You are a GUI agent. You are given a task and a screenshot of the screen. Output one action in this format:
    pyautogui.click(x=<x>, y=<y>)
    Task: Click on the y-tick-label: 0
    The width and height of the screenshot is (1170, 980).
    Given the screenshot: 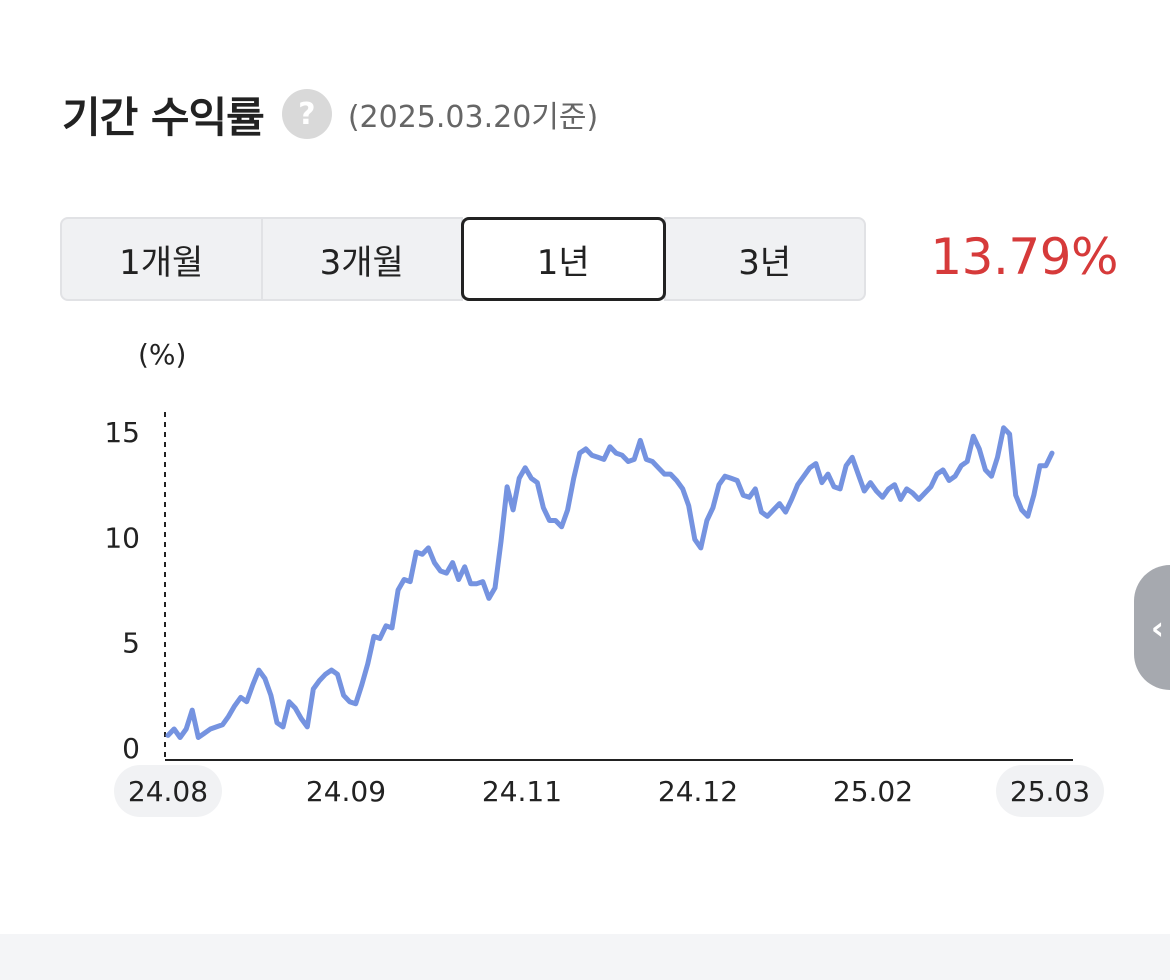 What is the action you would take?
    pyautogui.click(x=131, y=748)
    